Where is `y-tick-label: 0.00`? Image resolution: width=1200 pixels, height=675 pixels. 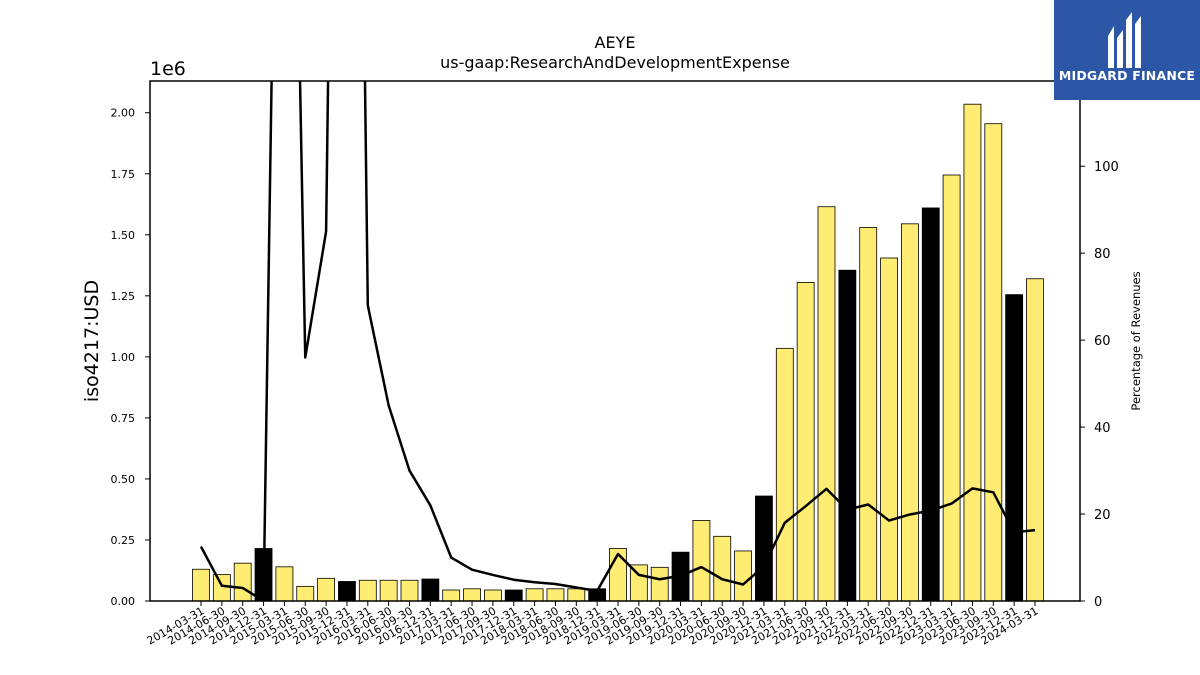 y-tick-label: 0.00 is located at coordinates (123, 601).